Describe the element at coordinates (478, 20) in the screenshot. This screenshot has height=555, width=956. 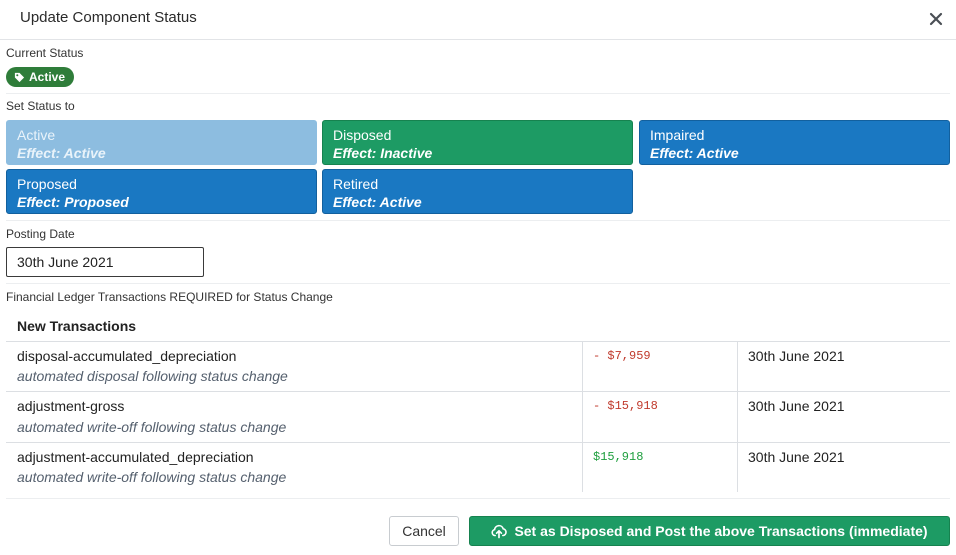
I see `dialog-header: Update Component Status` at that location.